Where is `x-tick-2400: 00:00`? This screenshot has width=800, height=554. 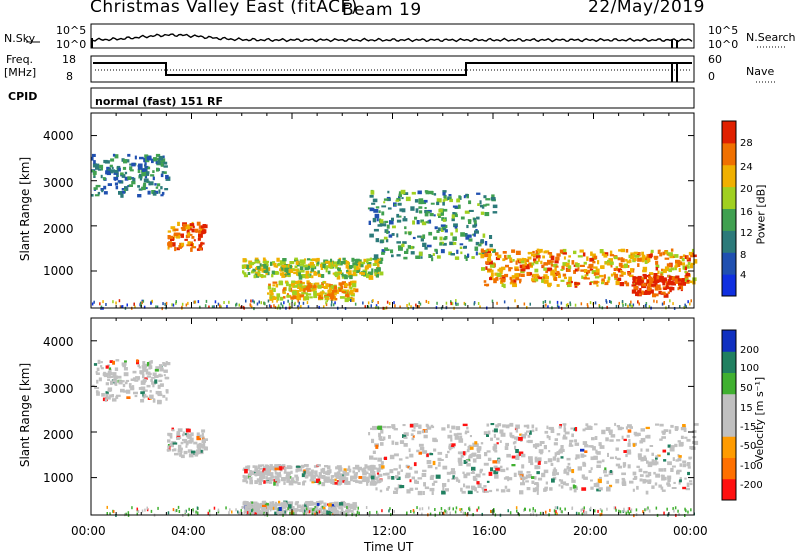 x-tick-2400: 00:00 is located at coordinates (690, 531).